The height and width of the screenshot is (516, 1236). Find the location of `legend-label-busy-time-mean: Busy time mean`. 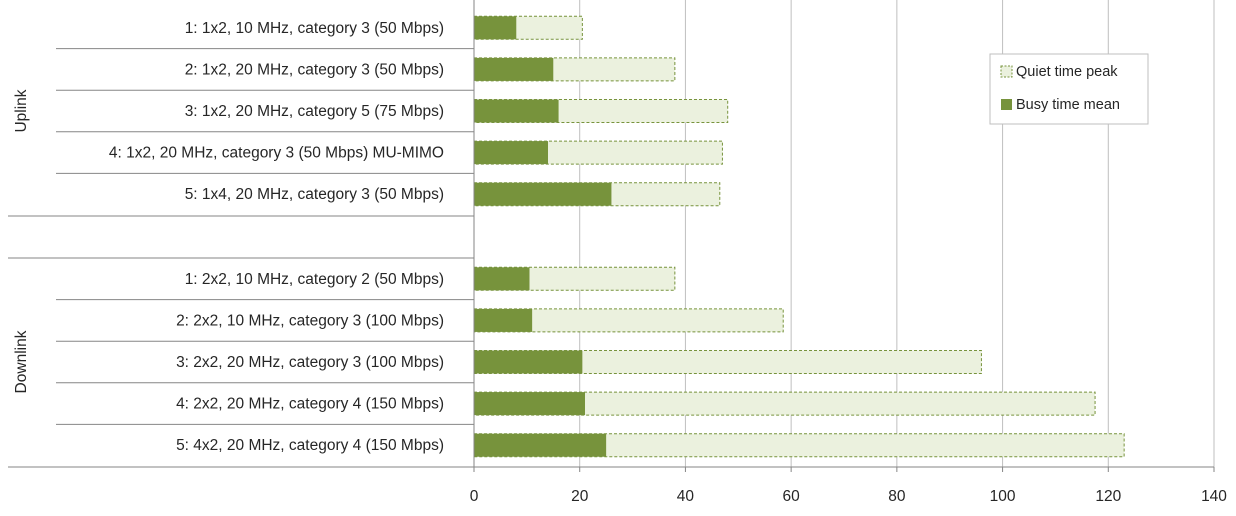

legend-label-busy-time-mean: Busy time mean is located at coordinates (1068, 105).